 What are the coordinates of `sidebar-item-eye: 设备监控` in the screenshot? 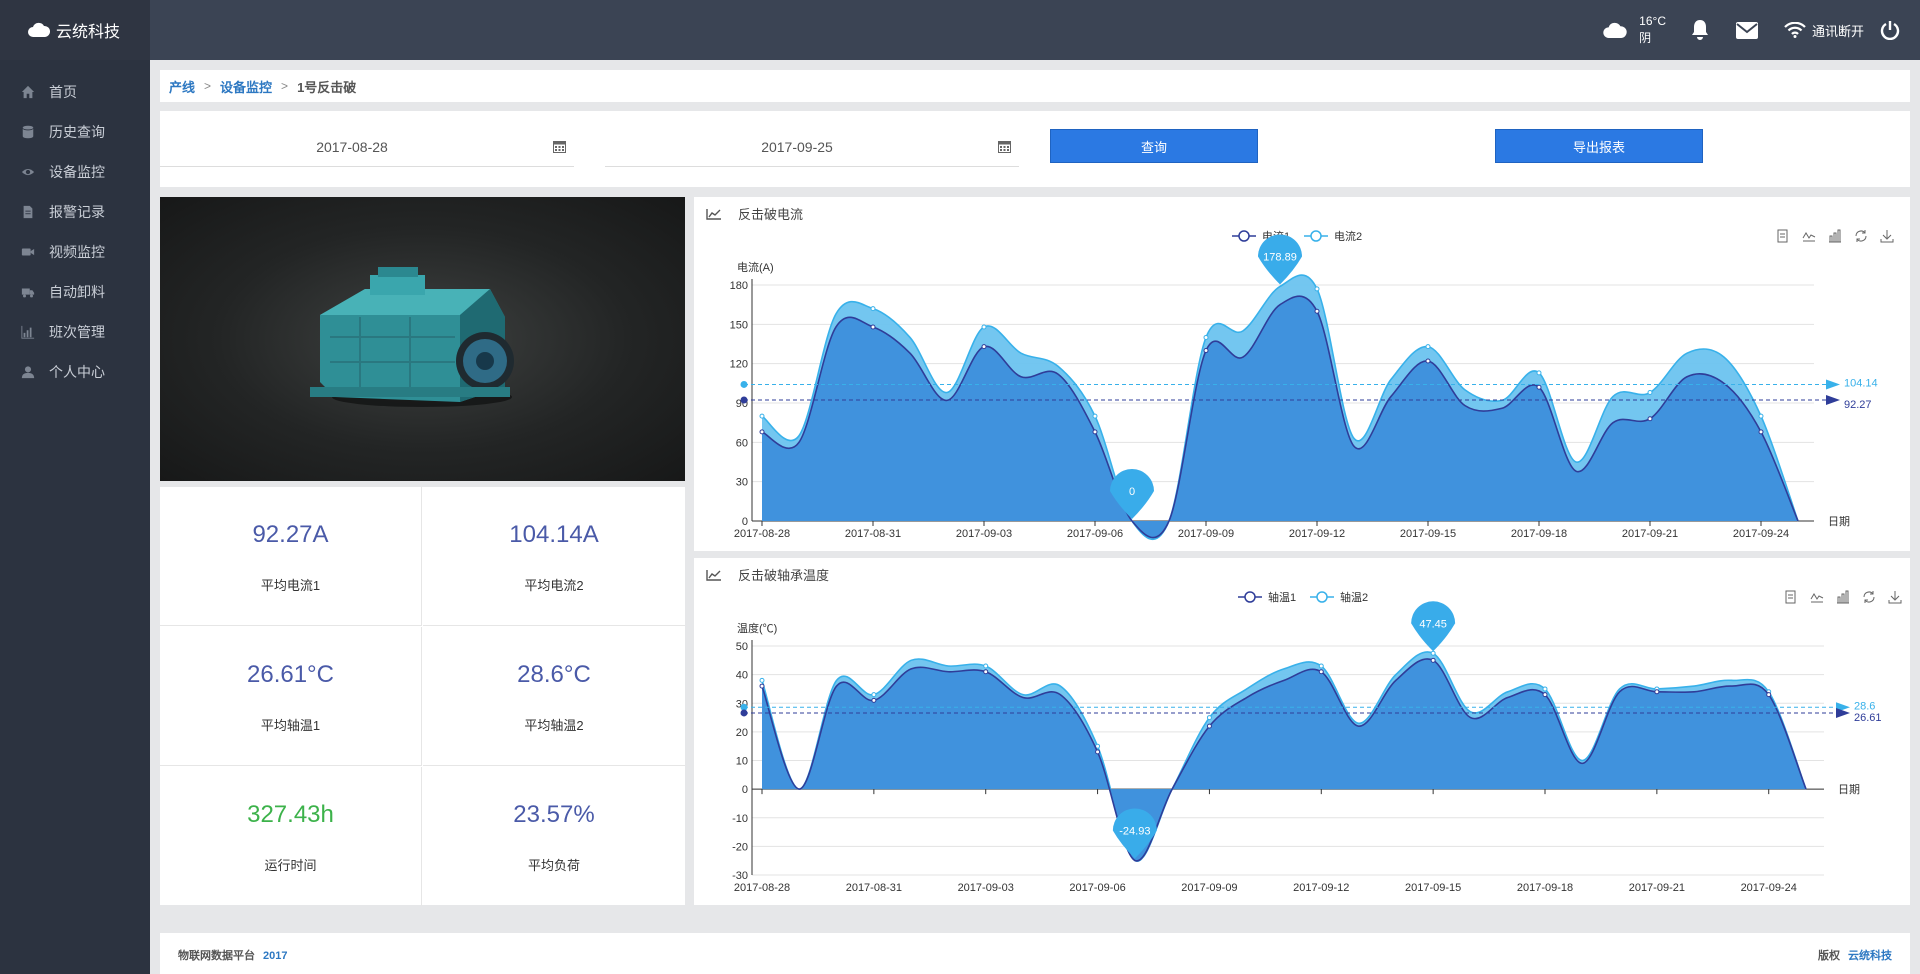 It's located at (75, 172).